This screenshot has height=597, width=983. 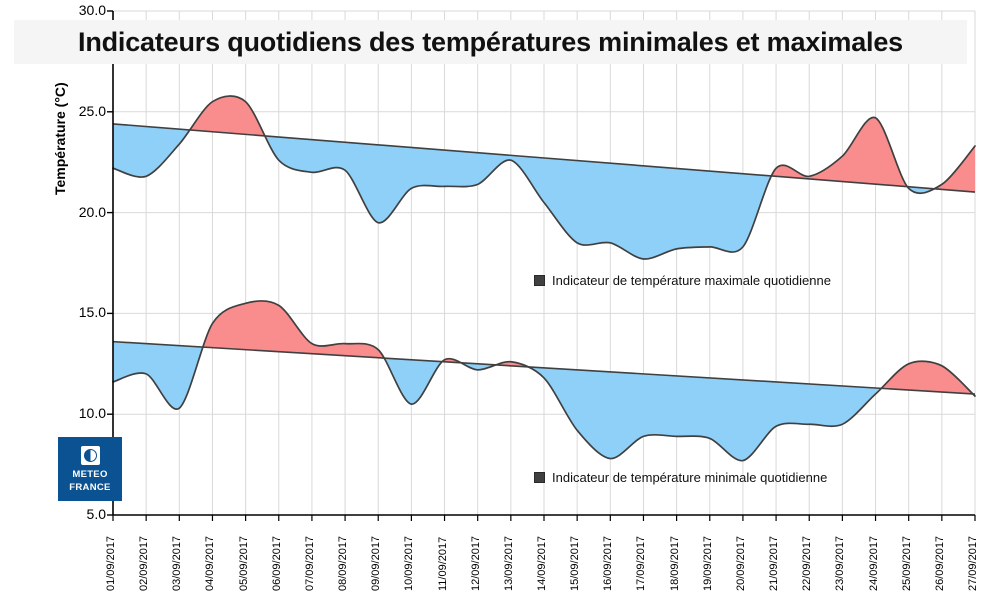 I want to click on x-tick-label: 14/09/2017, so click(x=542, y=563).